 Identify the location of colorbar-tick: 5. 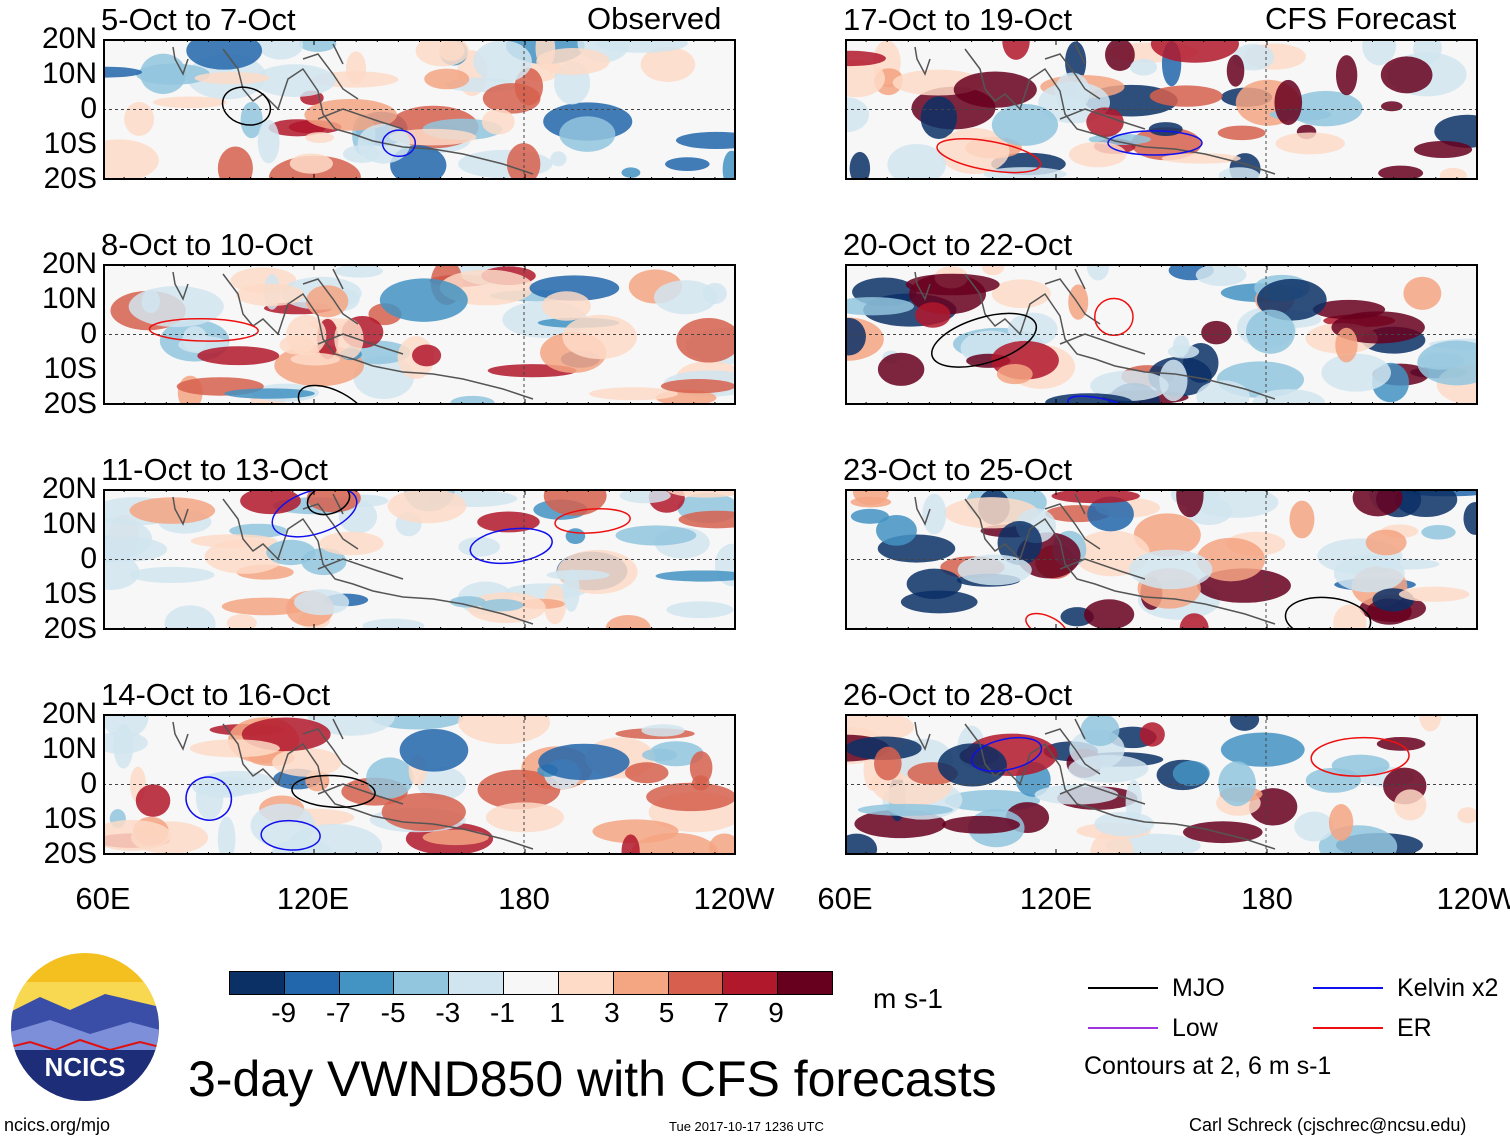
(666, 1012).